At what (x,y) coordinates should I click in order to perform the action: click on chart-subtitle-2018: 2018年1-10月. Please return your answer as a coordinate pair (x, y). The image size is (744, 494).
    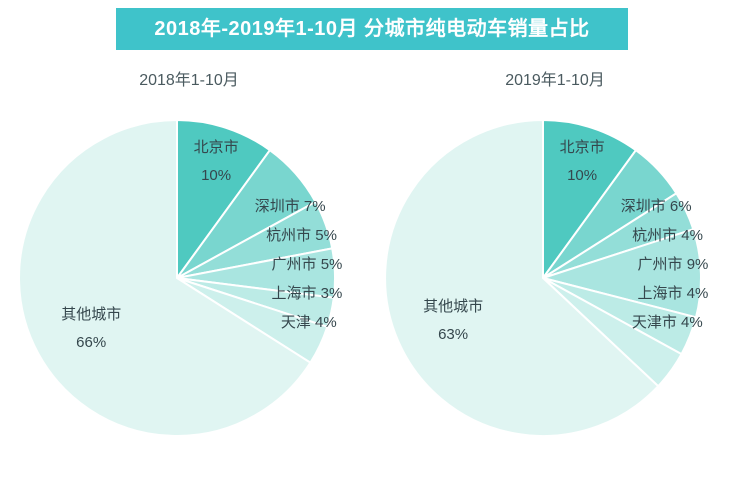
    Looking at the image, I should click on (189, 80).